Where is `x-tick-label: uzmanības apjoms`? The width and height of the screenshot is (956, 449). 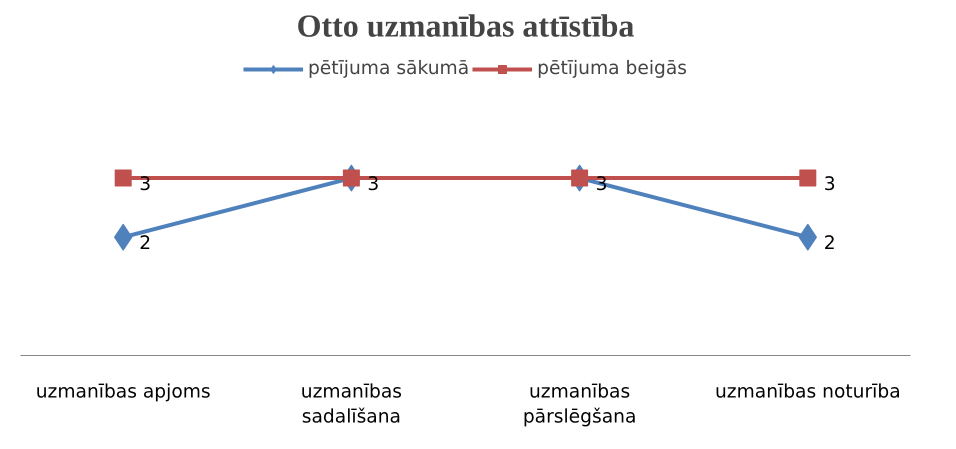 x-tick-label: uzmanības apjoms is located at coordinates (123, 392).